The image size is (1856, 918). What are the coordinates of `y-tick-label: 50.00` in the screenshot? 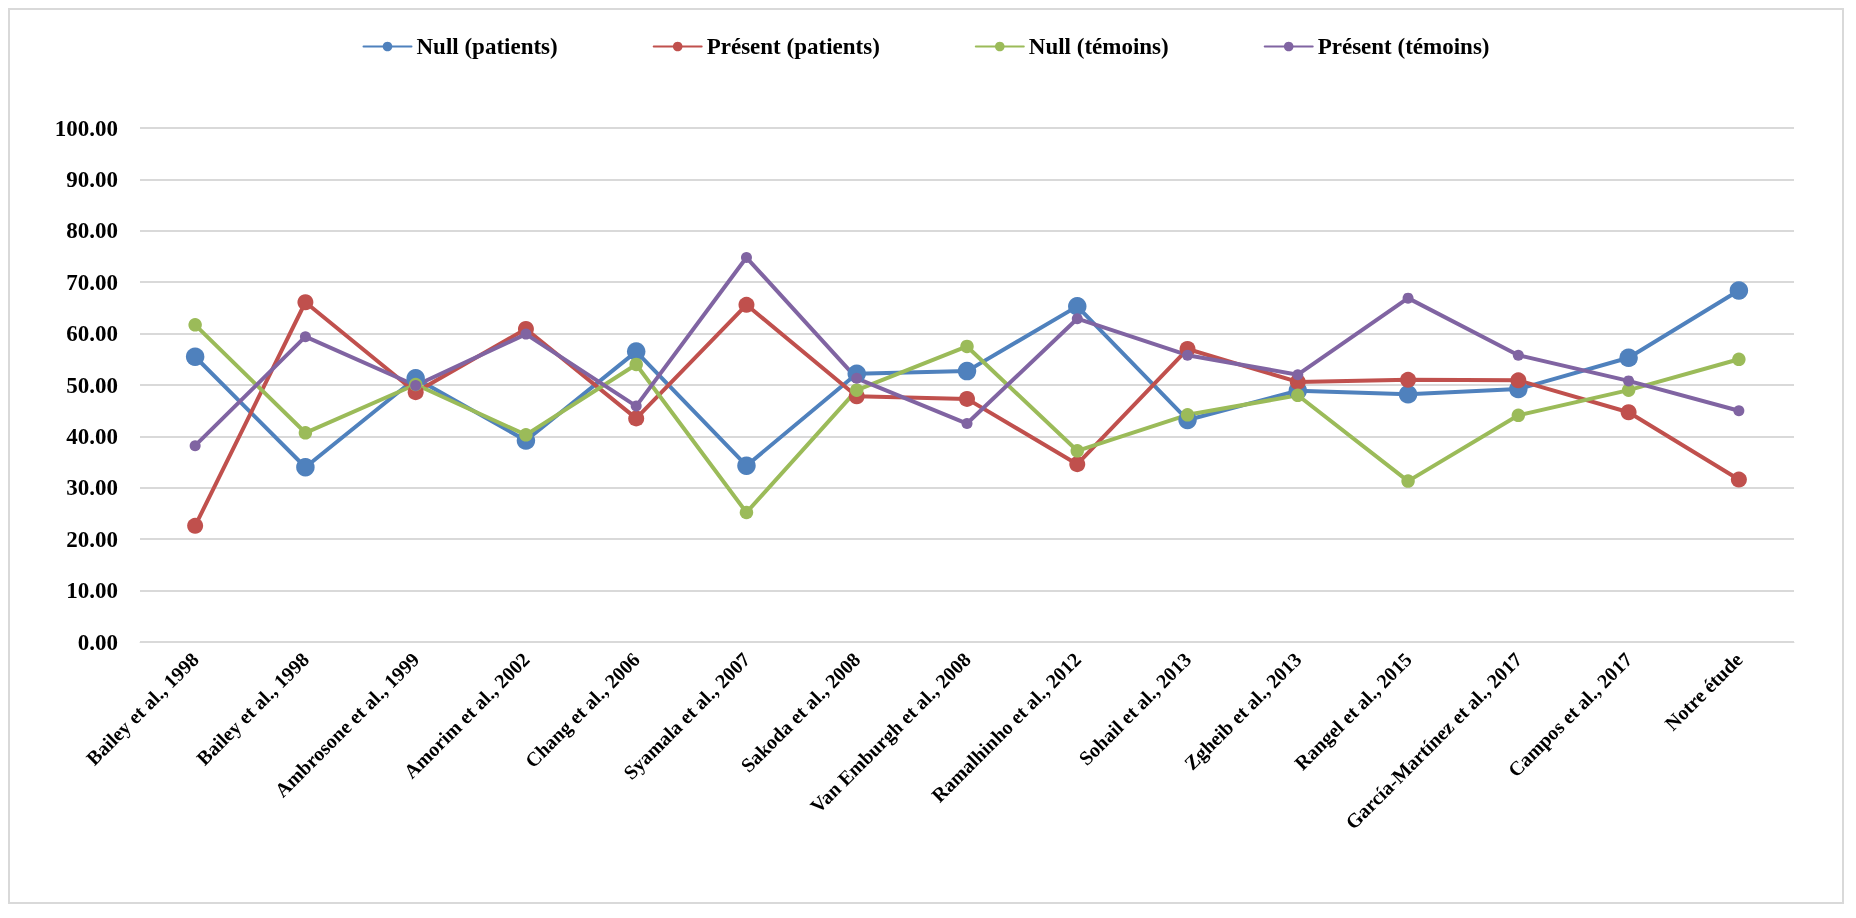 It's located at (92, 385).